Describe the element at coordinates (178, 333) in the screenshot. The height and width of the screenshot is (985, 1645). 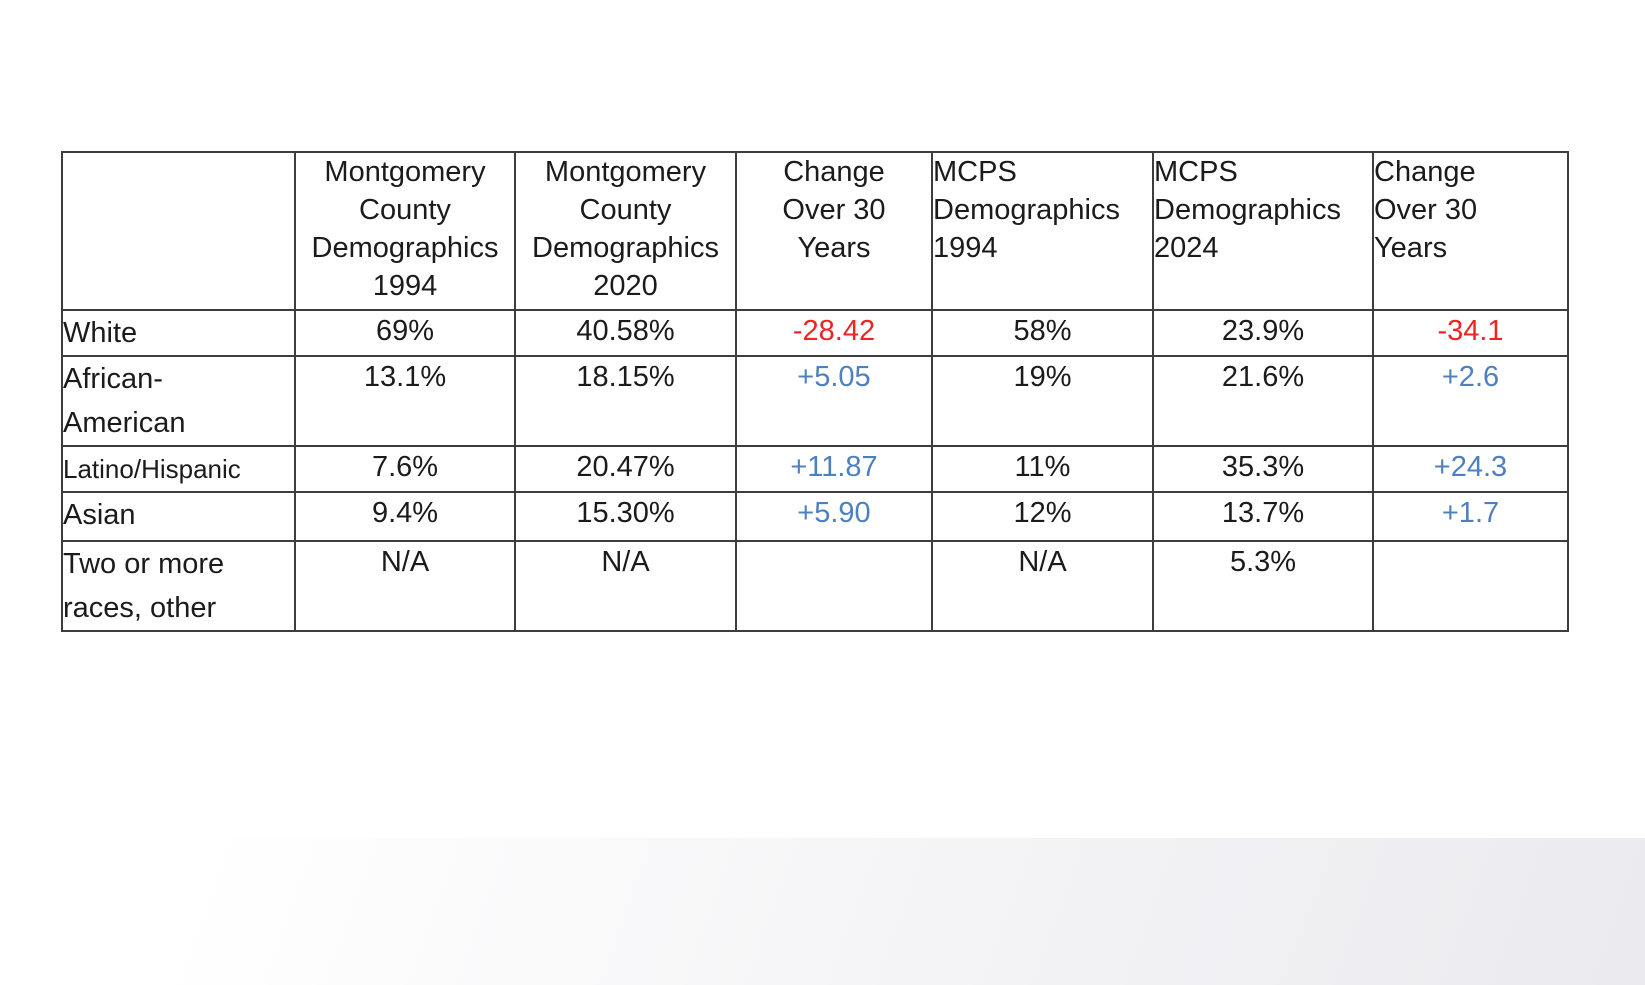
I see `row-label-white: White` at that location.